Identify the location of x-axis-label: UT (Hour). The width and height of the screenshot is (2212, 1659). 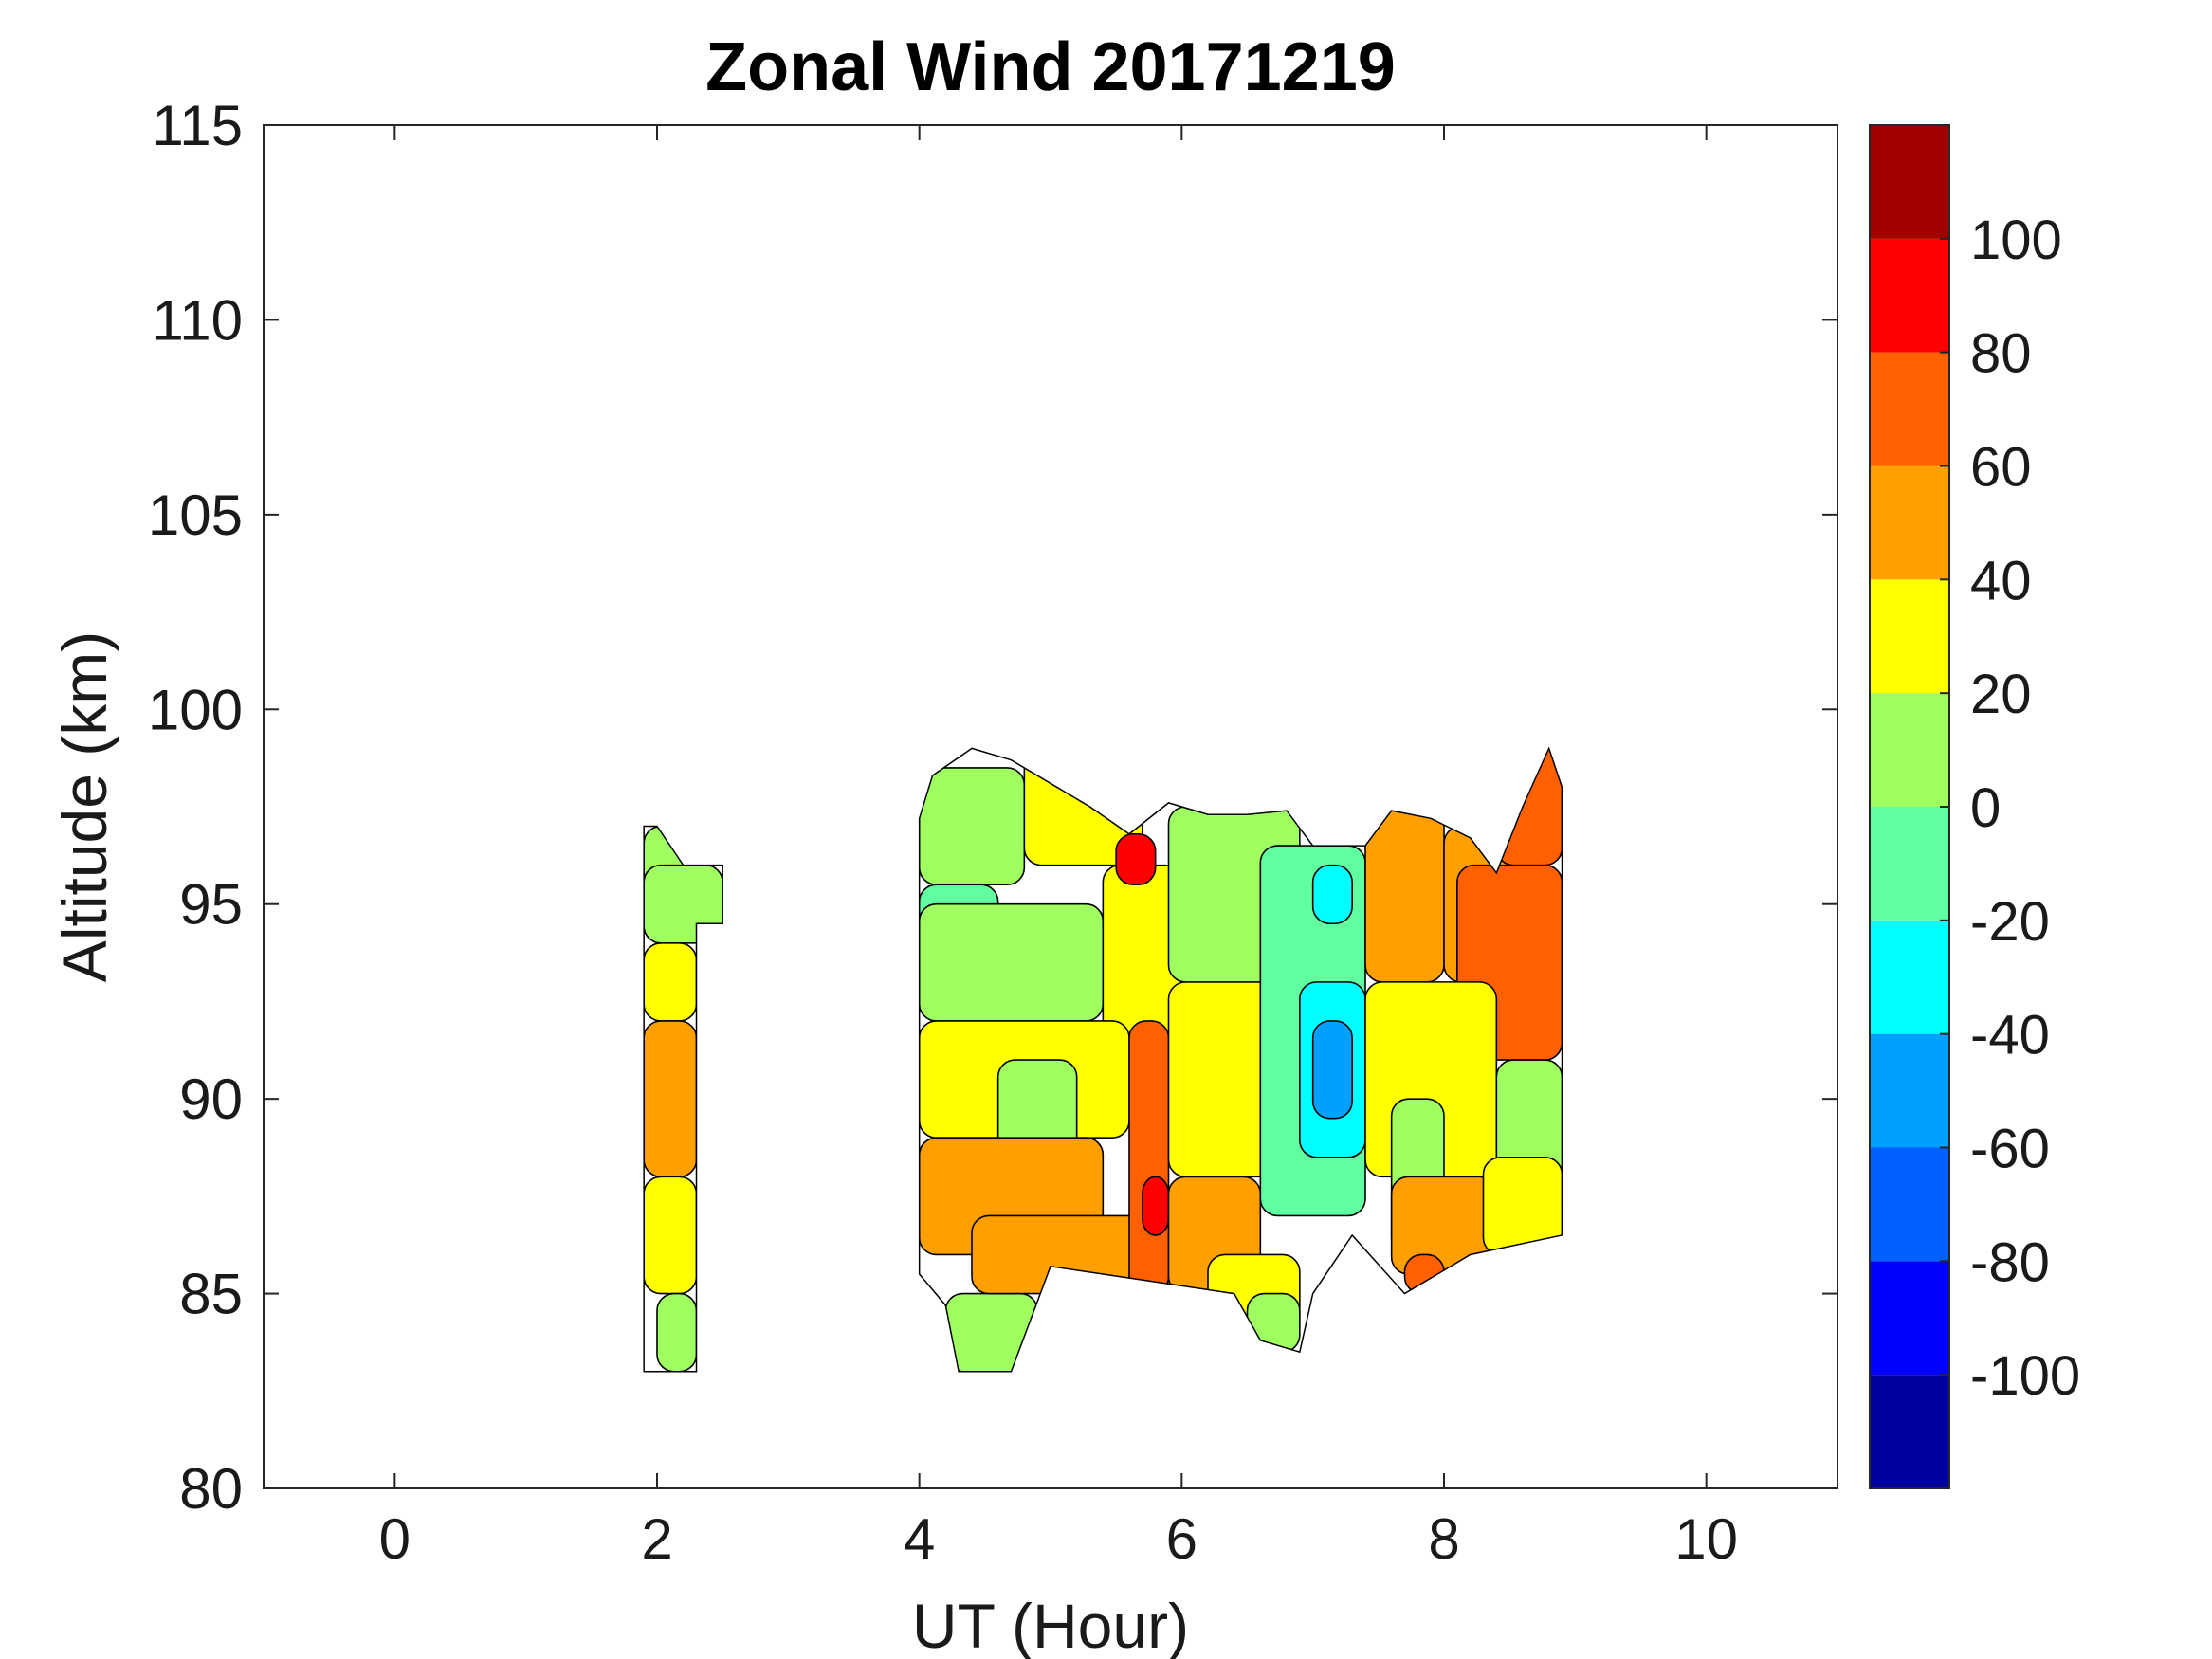
(1050, 1625).